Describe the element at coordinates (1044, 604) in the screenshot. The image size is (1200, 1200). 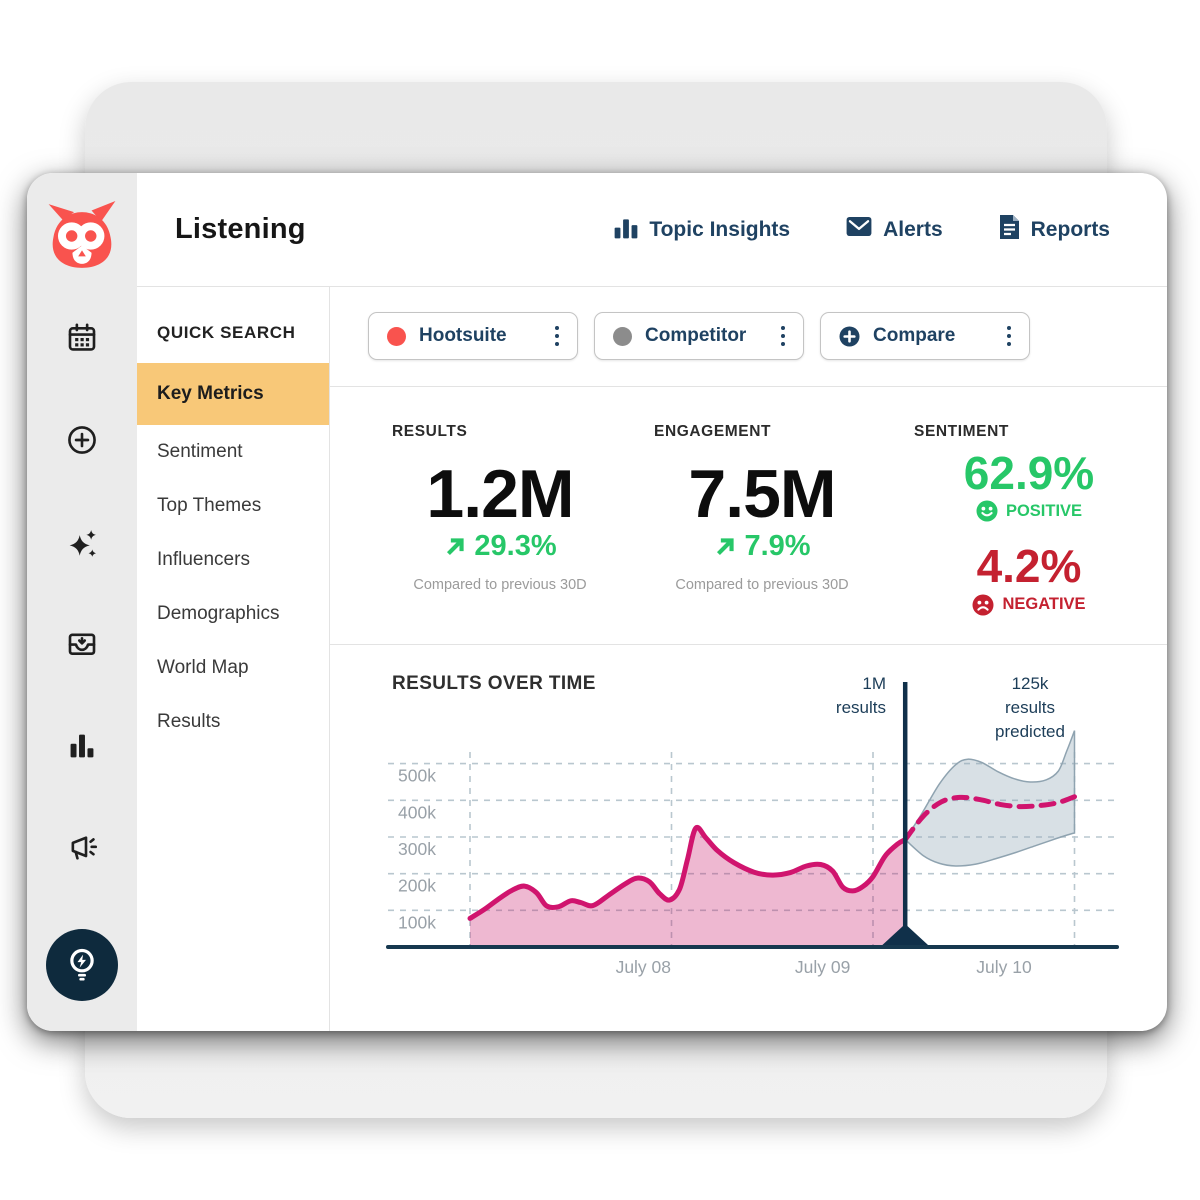
I see `negative-label: NEGATIVE` at that location.